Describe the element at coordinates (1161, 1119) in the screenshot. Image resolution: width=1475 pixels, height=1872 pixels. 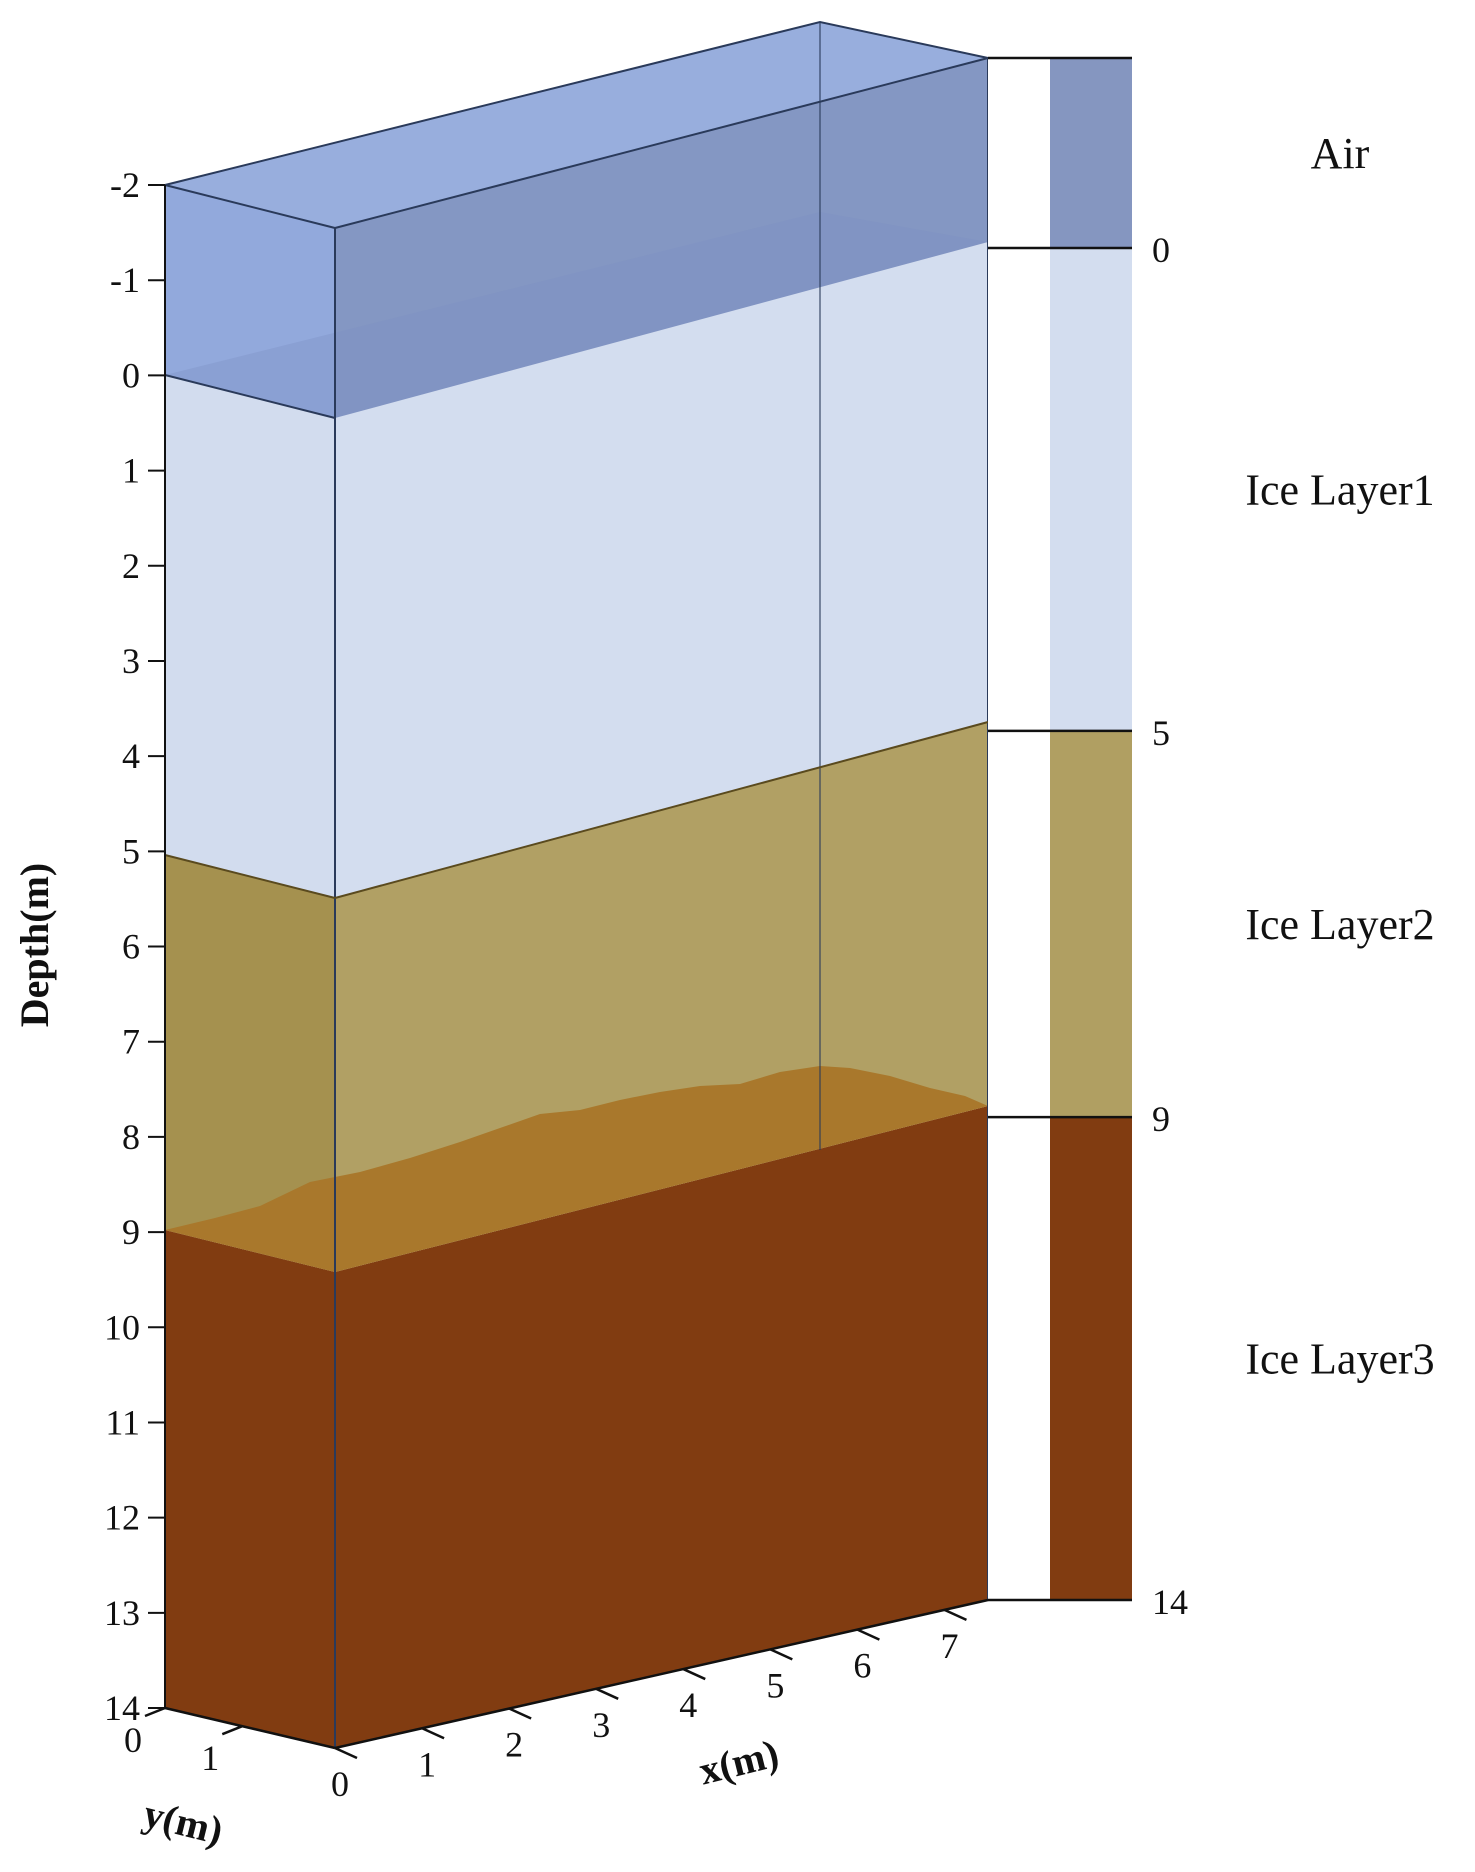
I see `legend-boundary-label: 9` at that location.